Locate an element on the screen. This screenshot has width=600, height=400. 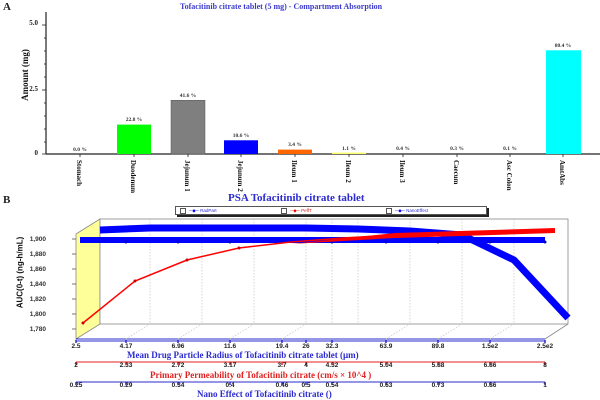
category-label: Ileum 1 is located at coordinates (294, 171).